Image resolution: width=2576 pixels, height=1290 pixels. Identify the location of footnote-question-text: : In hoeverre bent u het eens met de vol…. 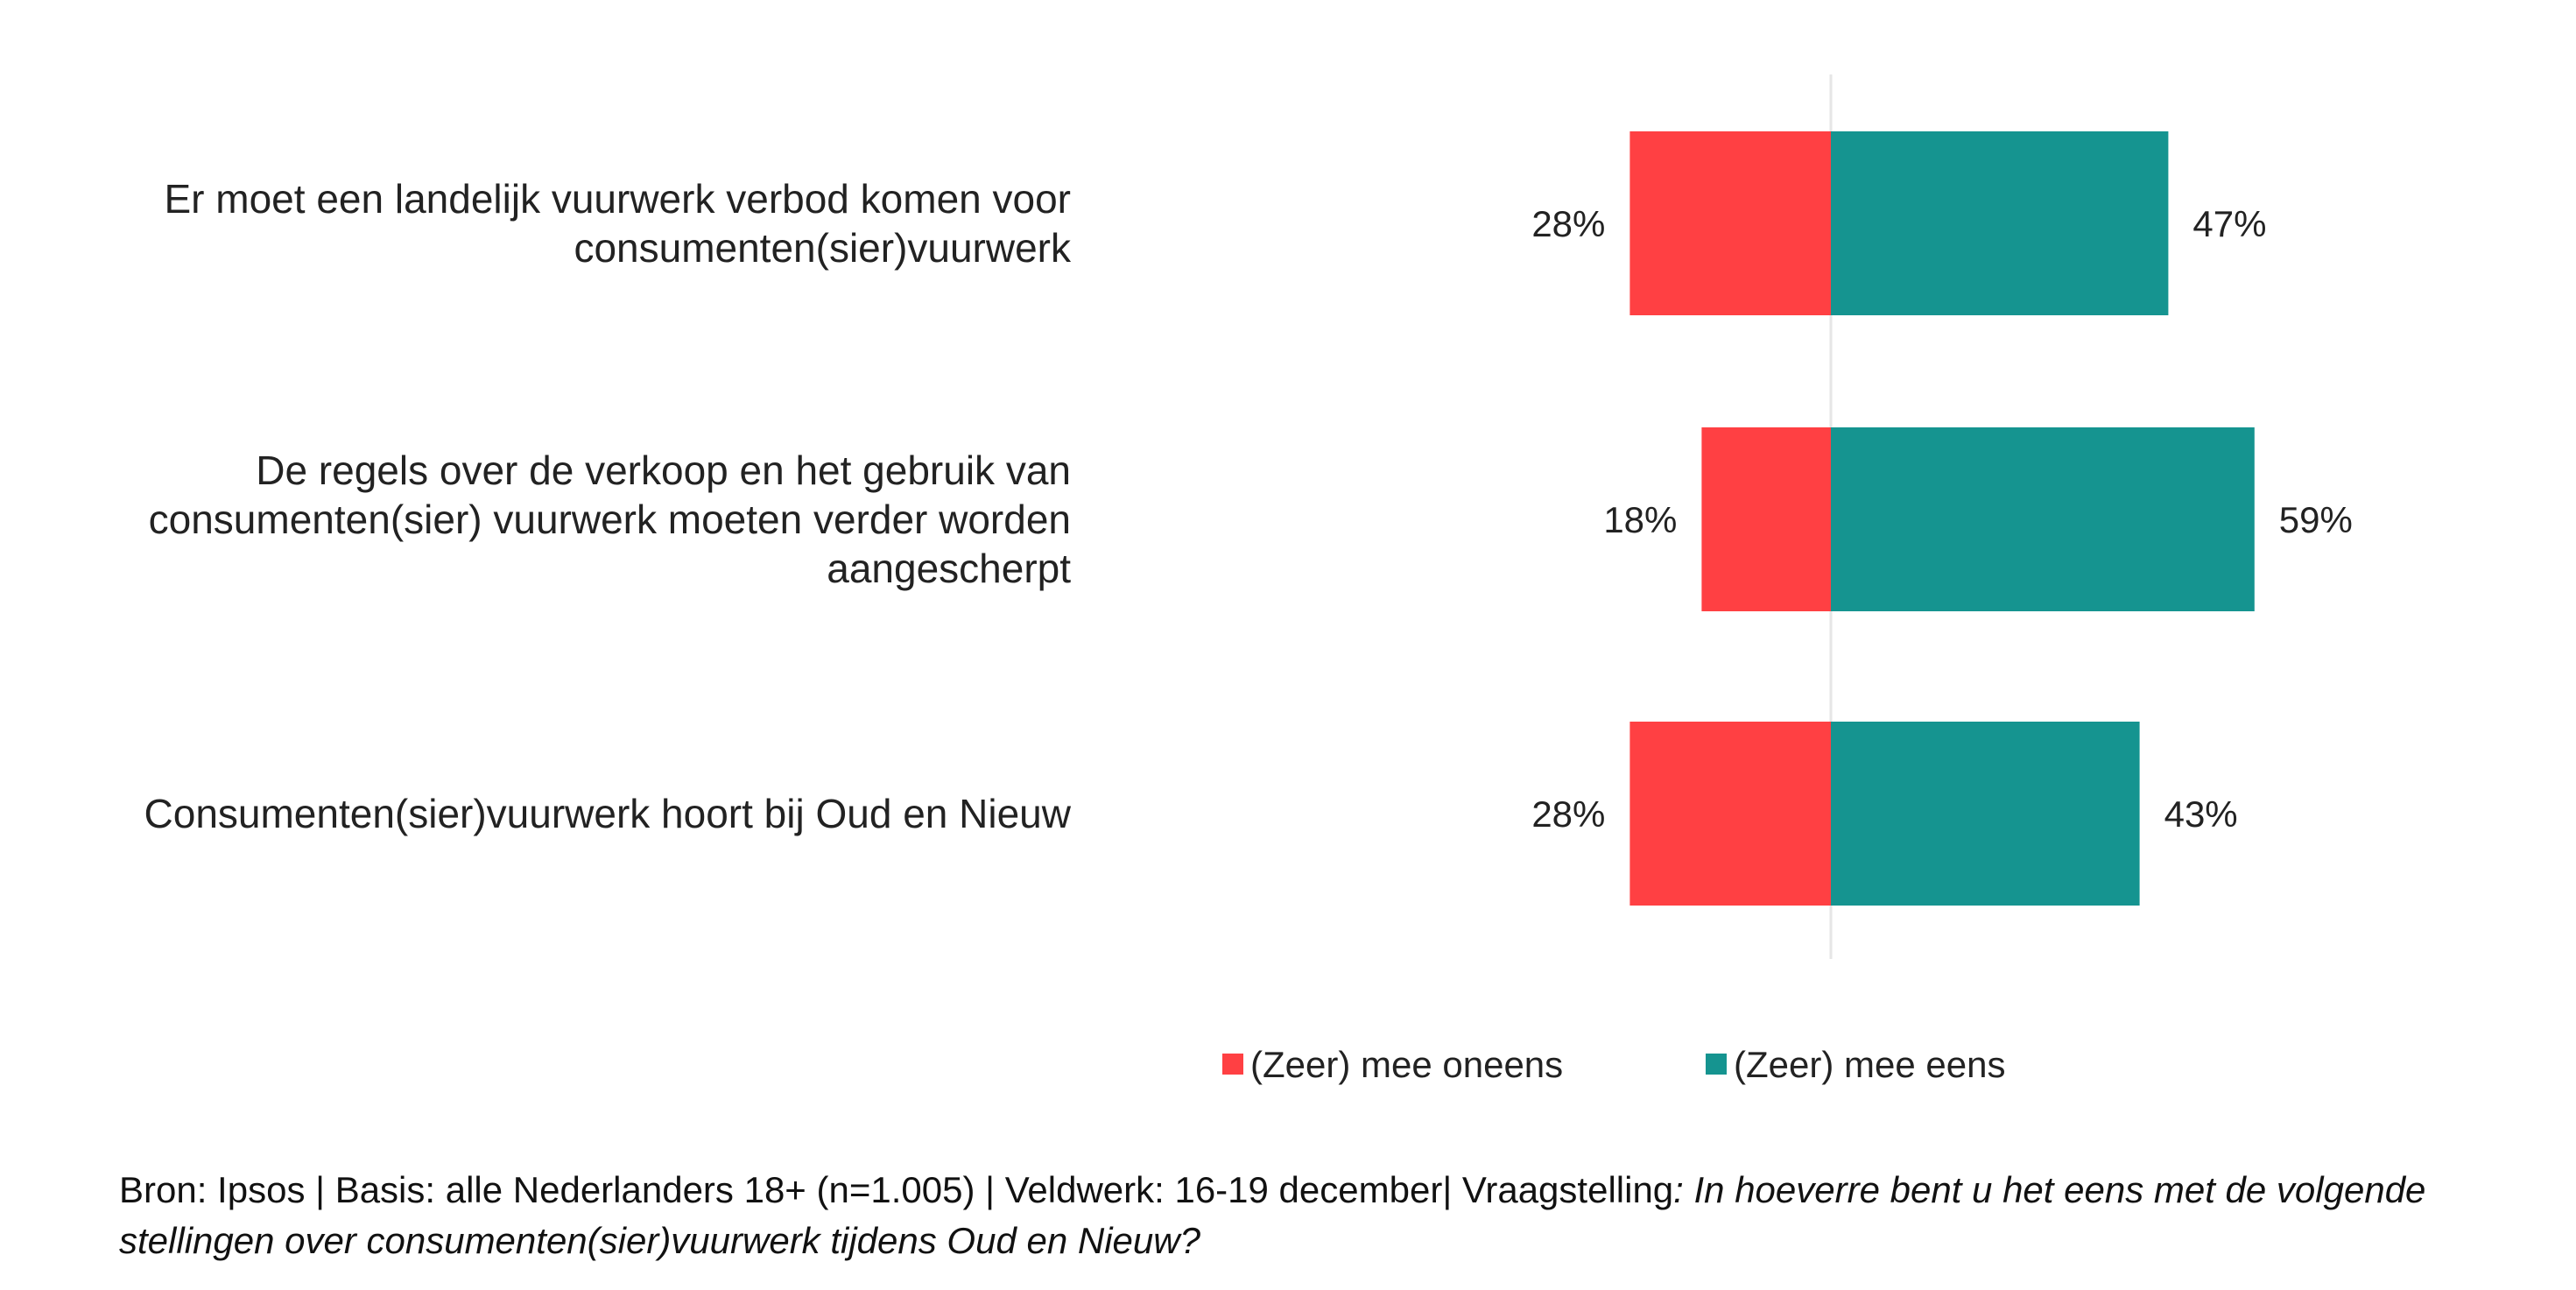
(1272, 1215).